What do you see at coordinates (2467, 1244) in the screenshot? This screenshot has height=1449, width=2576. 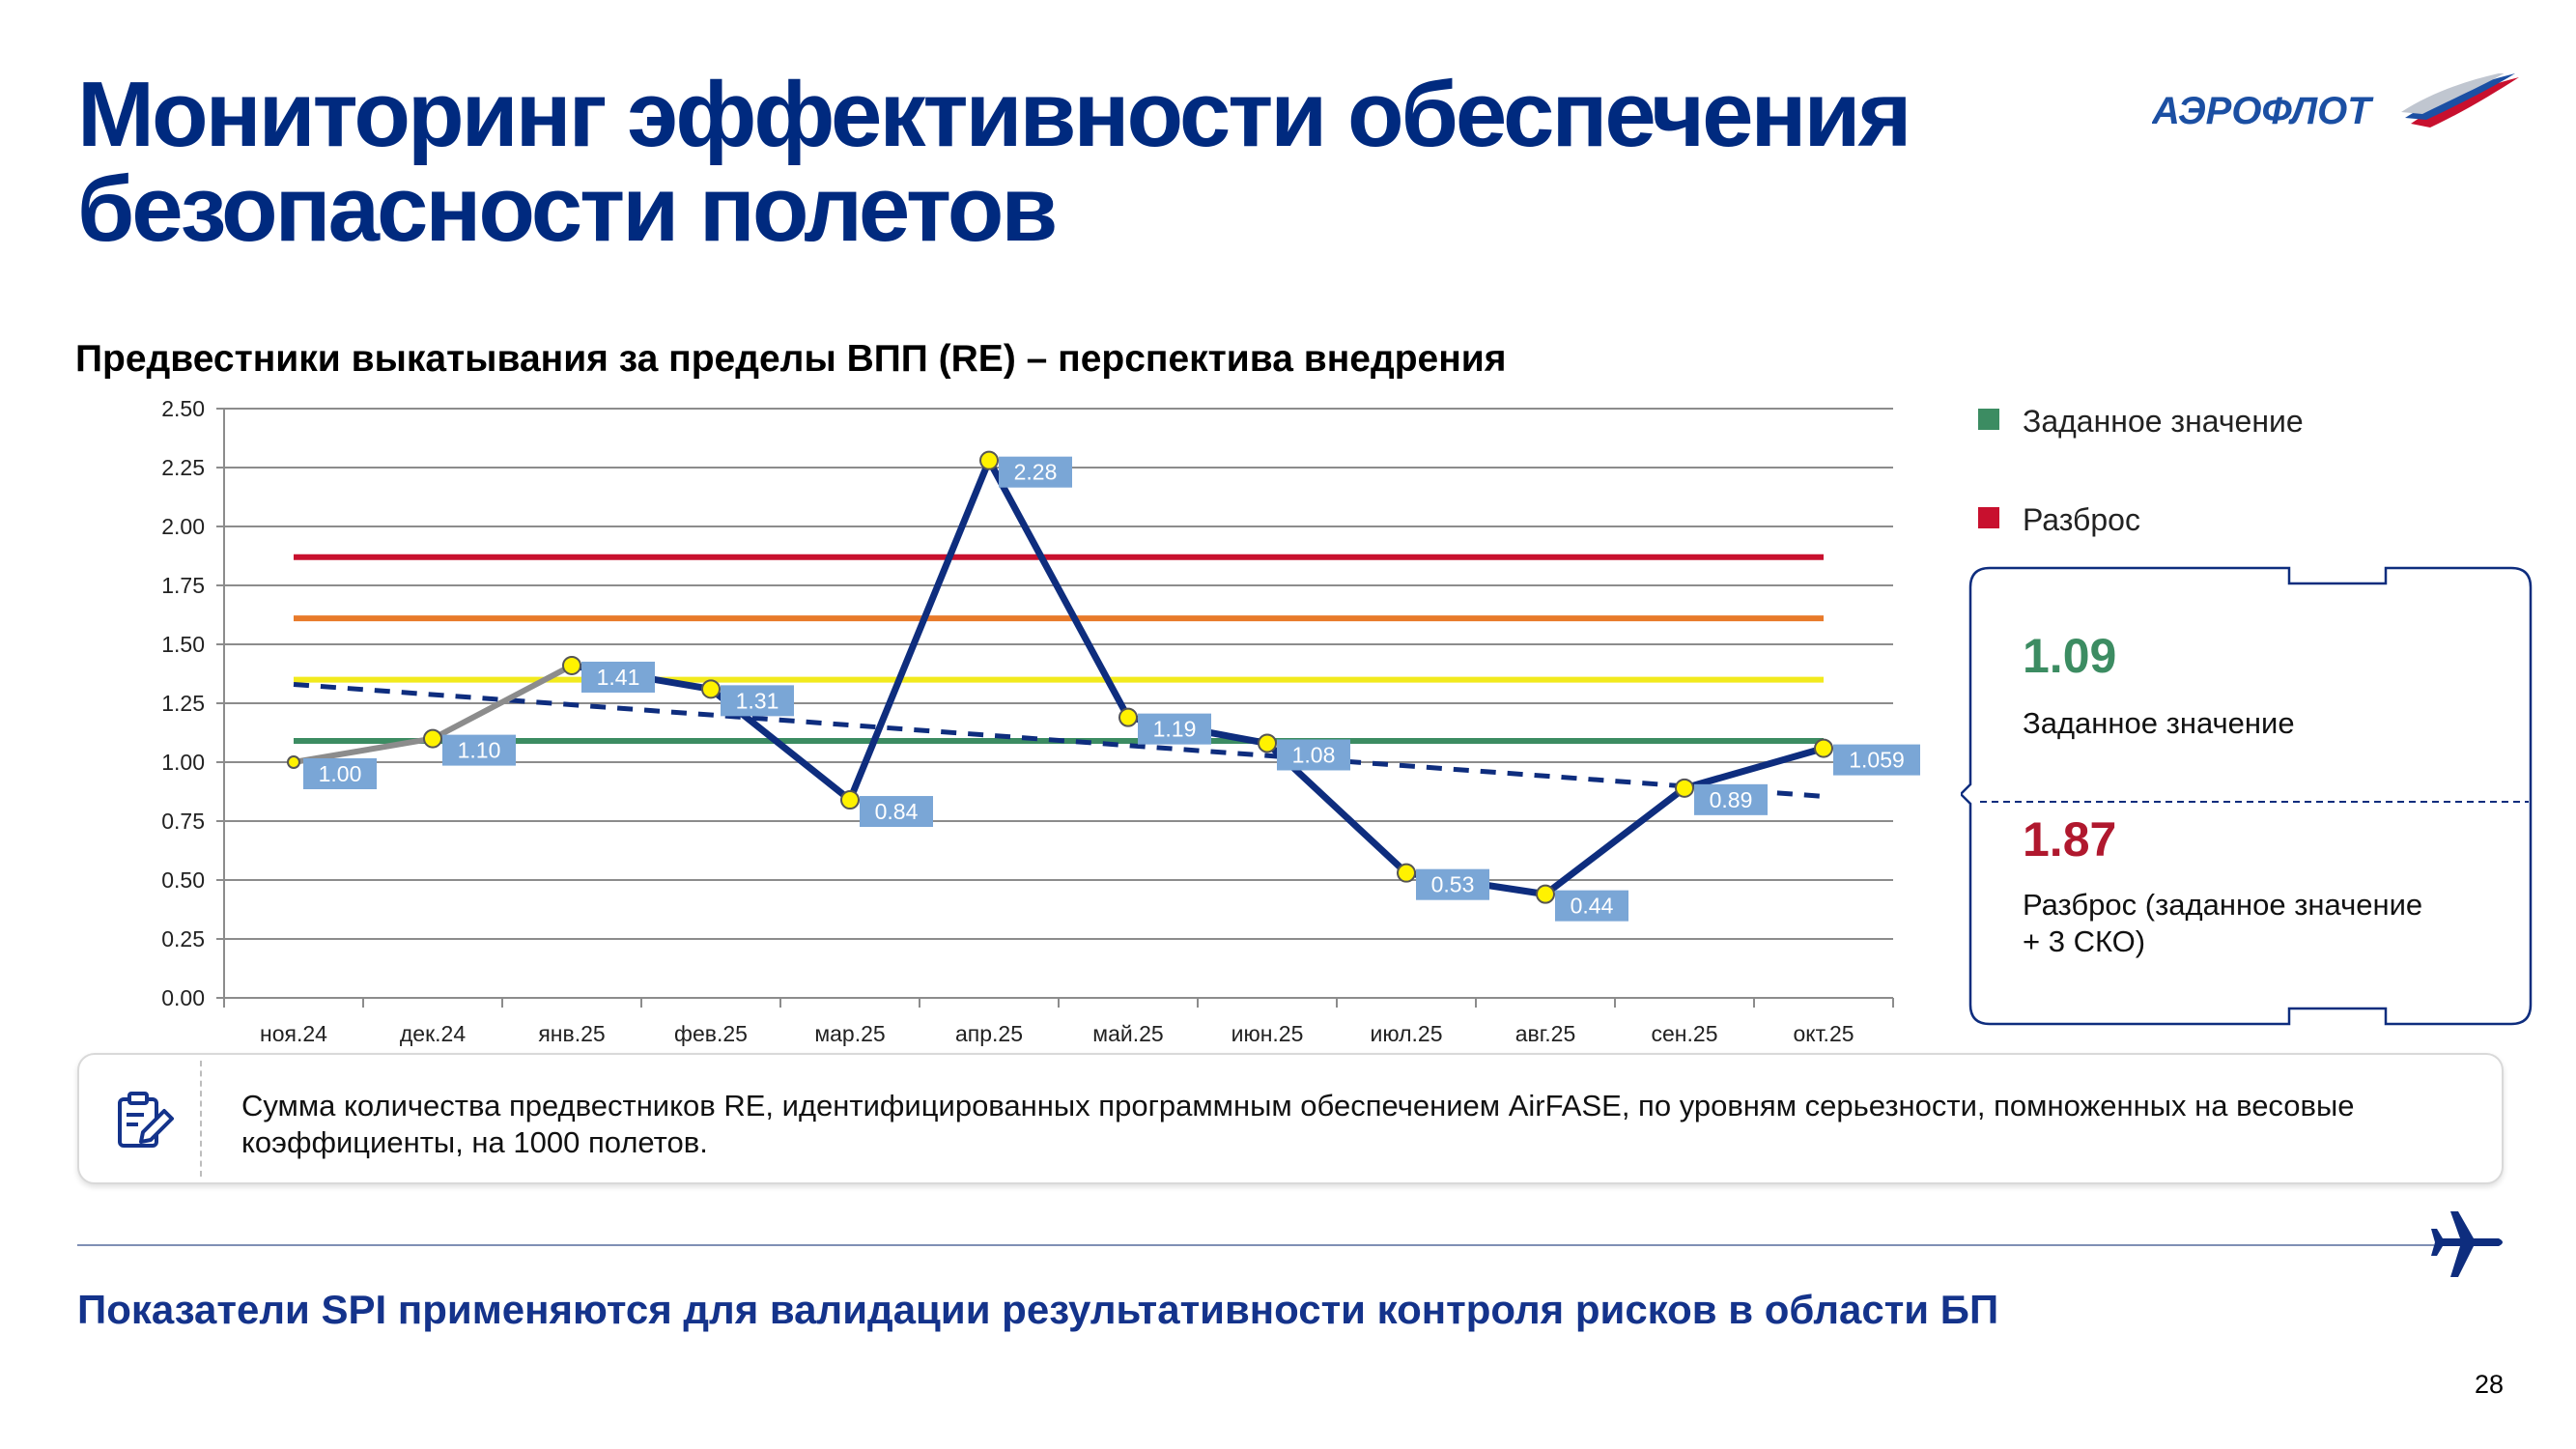 I see `airplane-icon` at bounding box center [2467, 1244].